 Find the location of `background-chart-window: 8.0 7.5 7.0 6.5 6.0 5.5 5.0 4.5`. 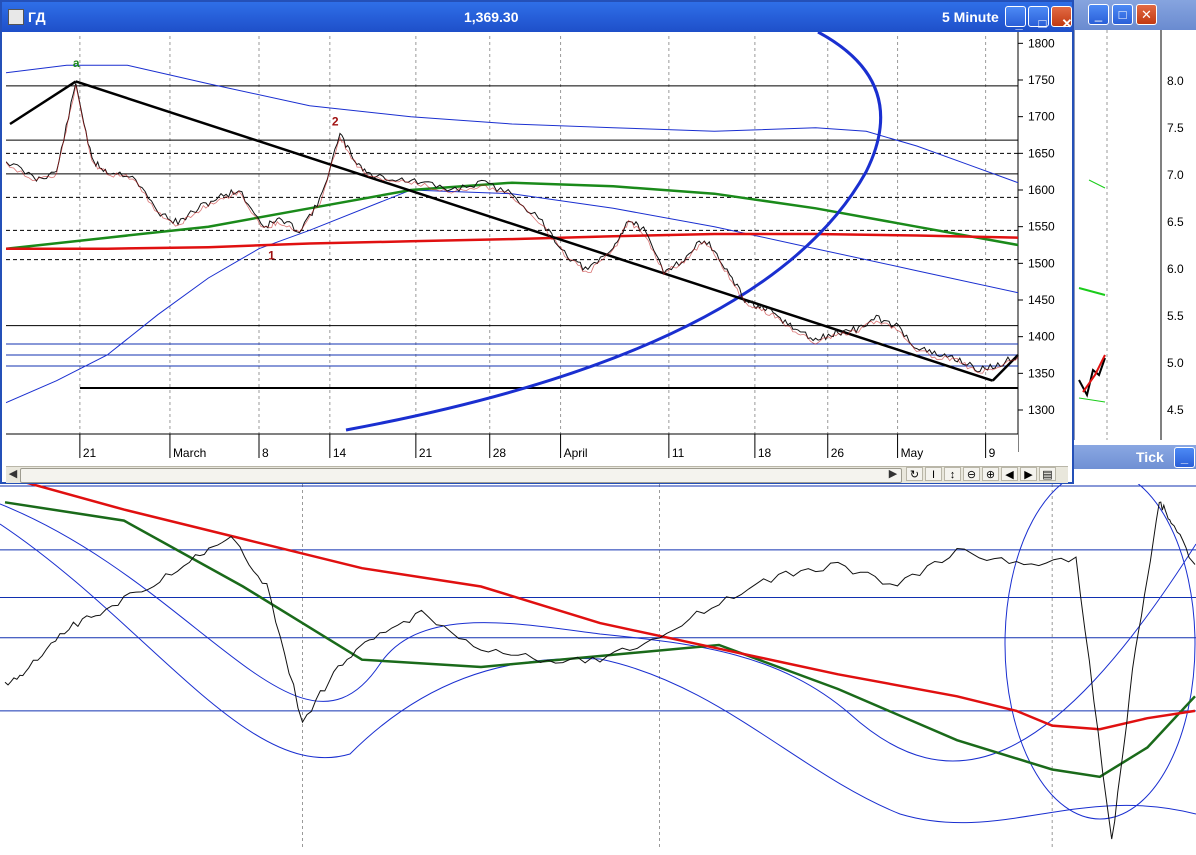

background-chart-window: 8.0 7.5 7.0 6.5 6.0 5.5 5.0 4.5 is located at coordinates (1135, 235).